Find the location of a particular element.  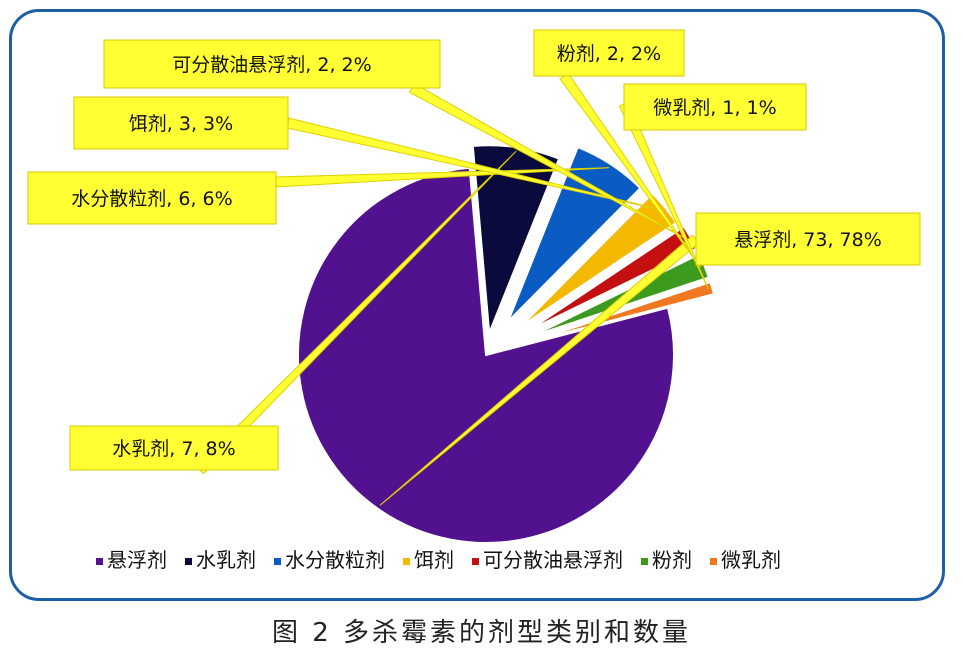

data-label-4: 饵剂, 3, 3% is located at coordinates (181, 124).